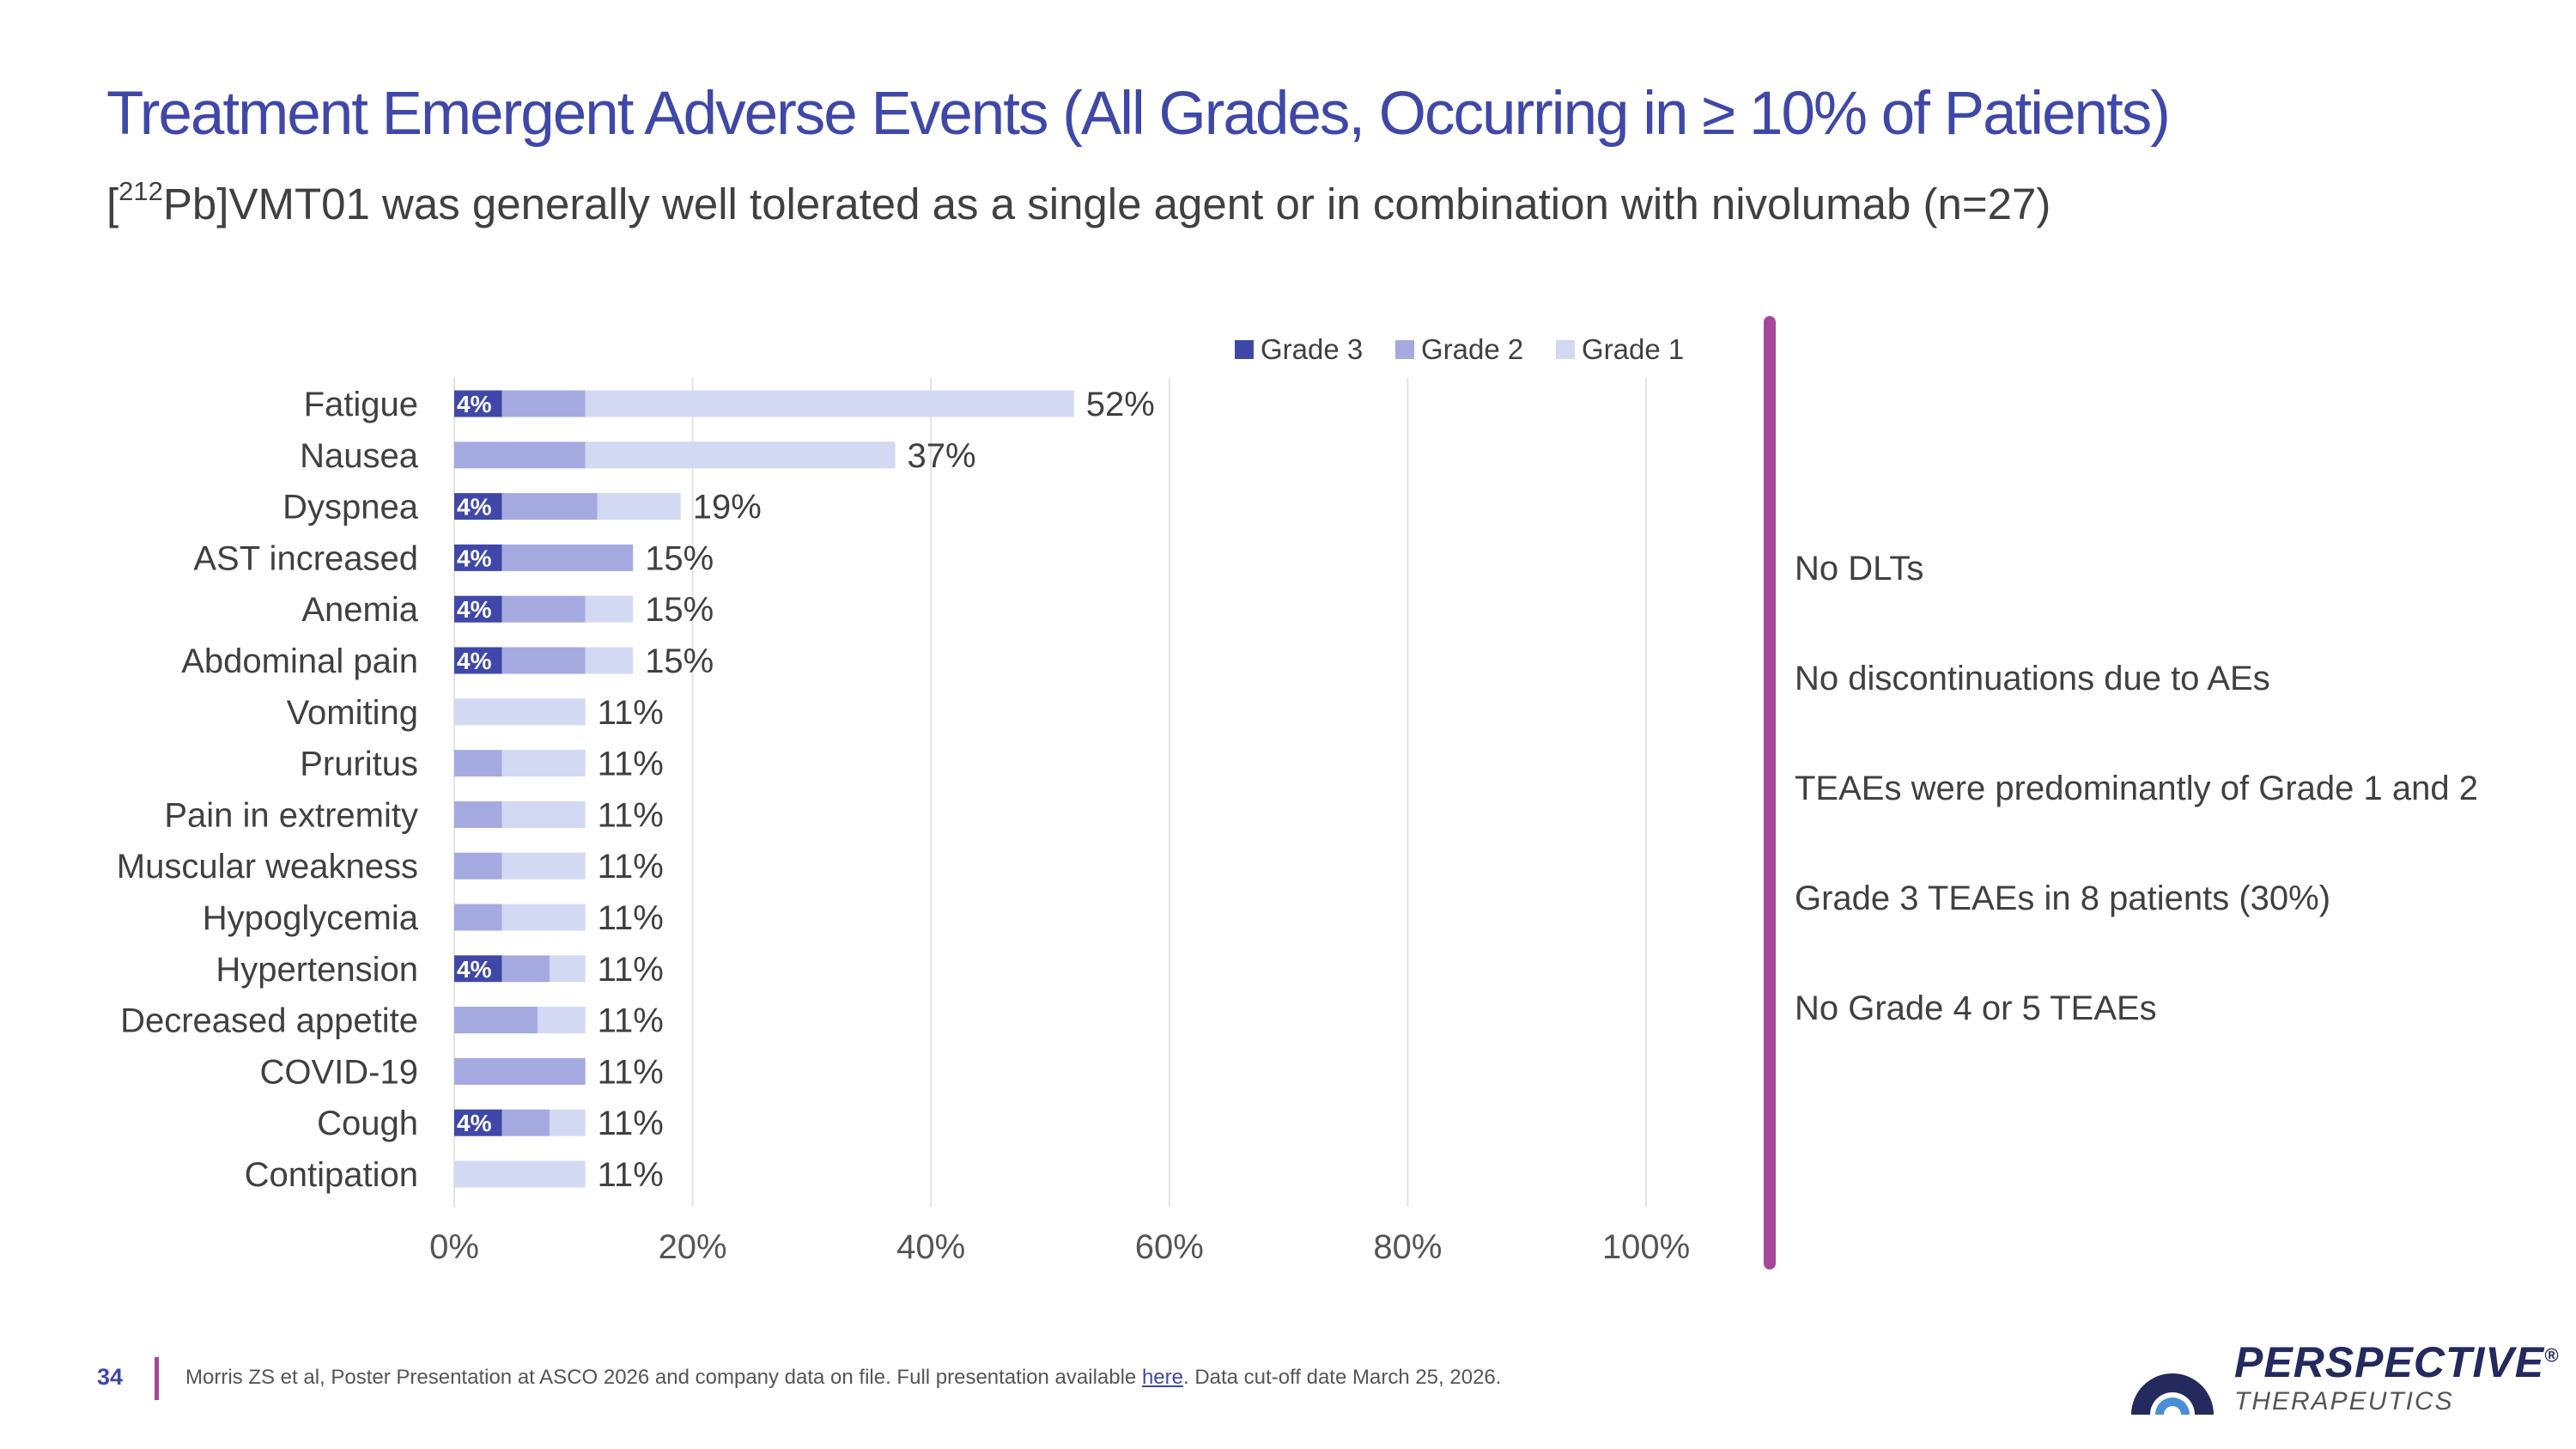  Describe the element at coordinates (1312, 349) in the screenshot. I see `legend-label: Grade 3` at that location.